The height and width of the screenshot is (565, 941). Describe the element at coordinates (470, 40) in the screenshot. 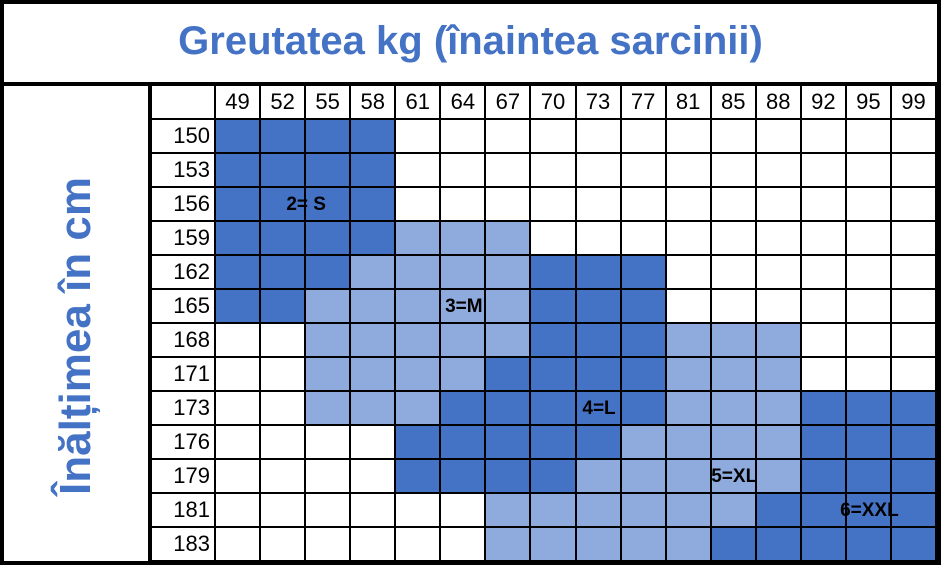

I see `chart-title: Greutatea kg (înaintea sarcinii)` at that location.